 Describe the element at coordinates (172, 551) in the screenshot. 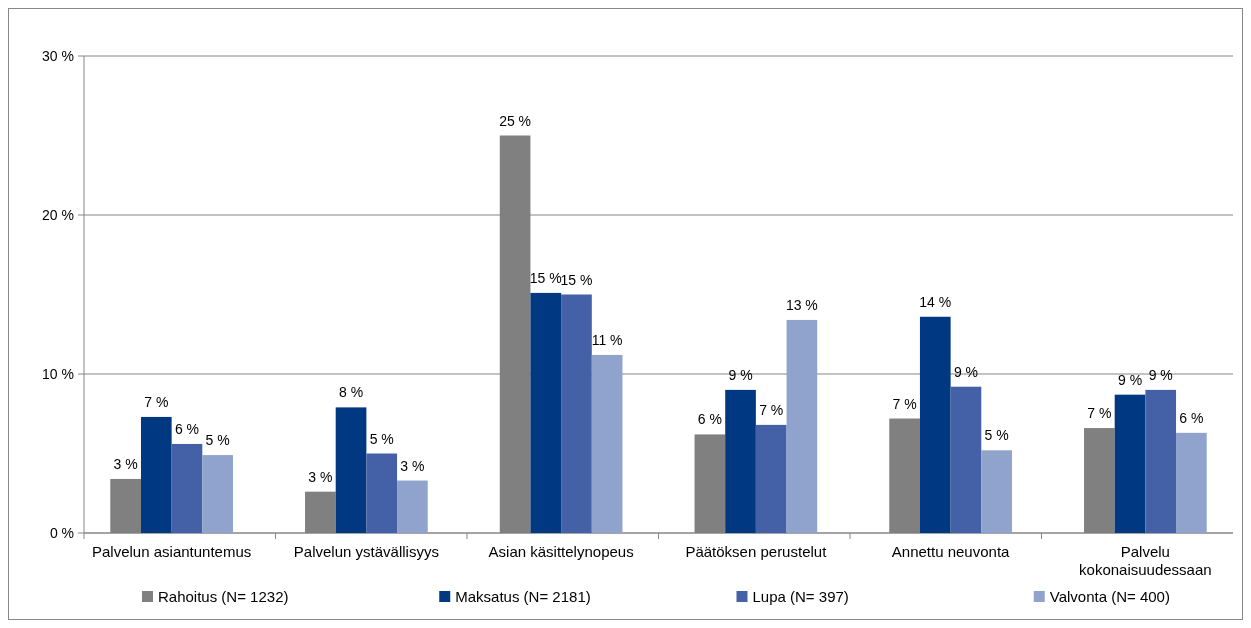

I see `x-tick-label: Palvelun asiantuntemus` at that location.